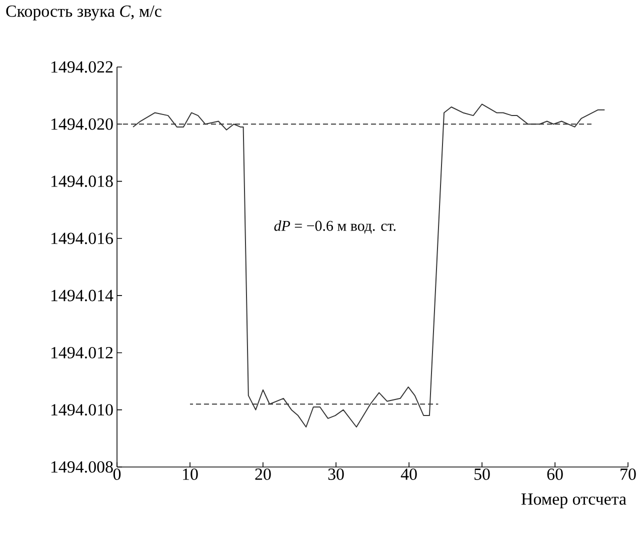 The image size is (638, 538). Describe the element at coordinates (82, 296) in the screenshot. I see `y-tick-label: 1494.014` at that location.